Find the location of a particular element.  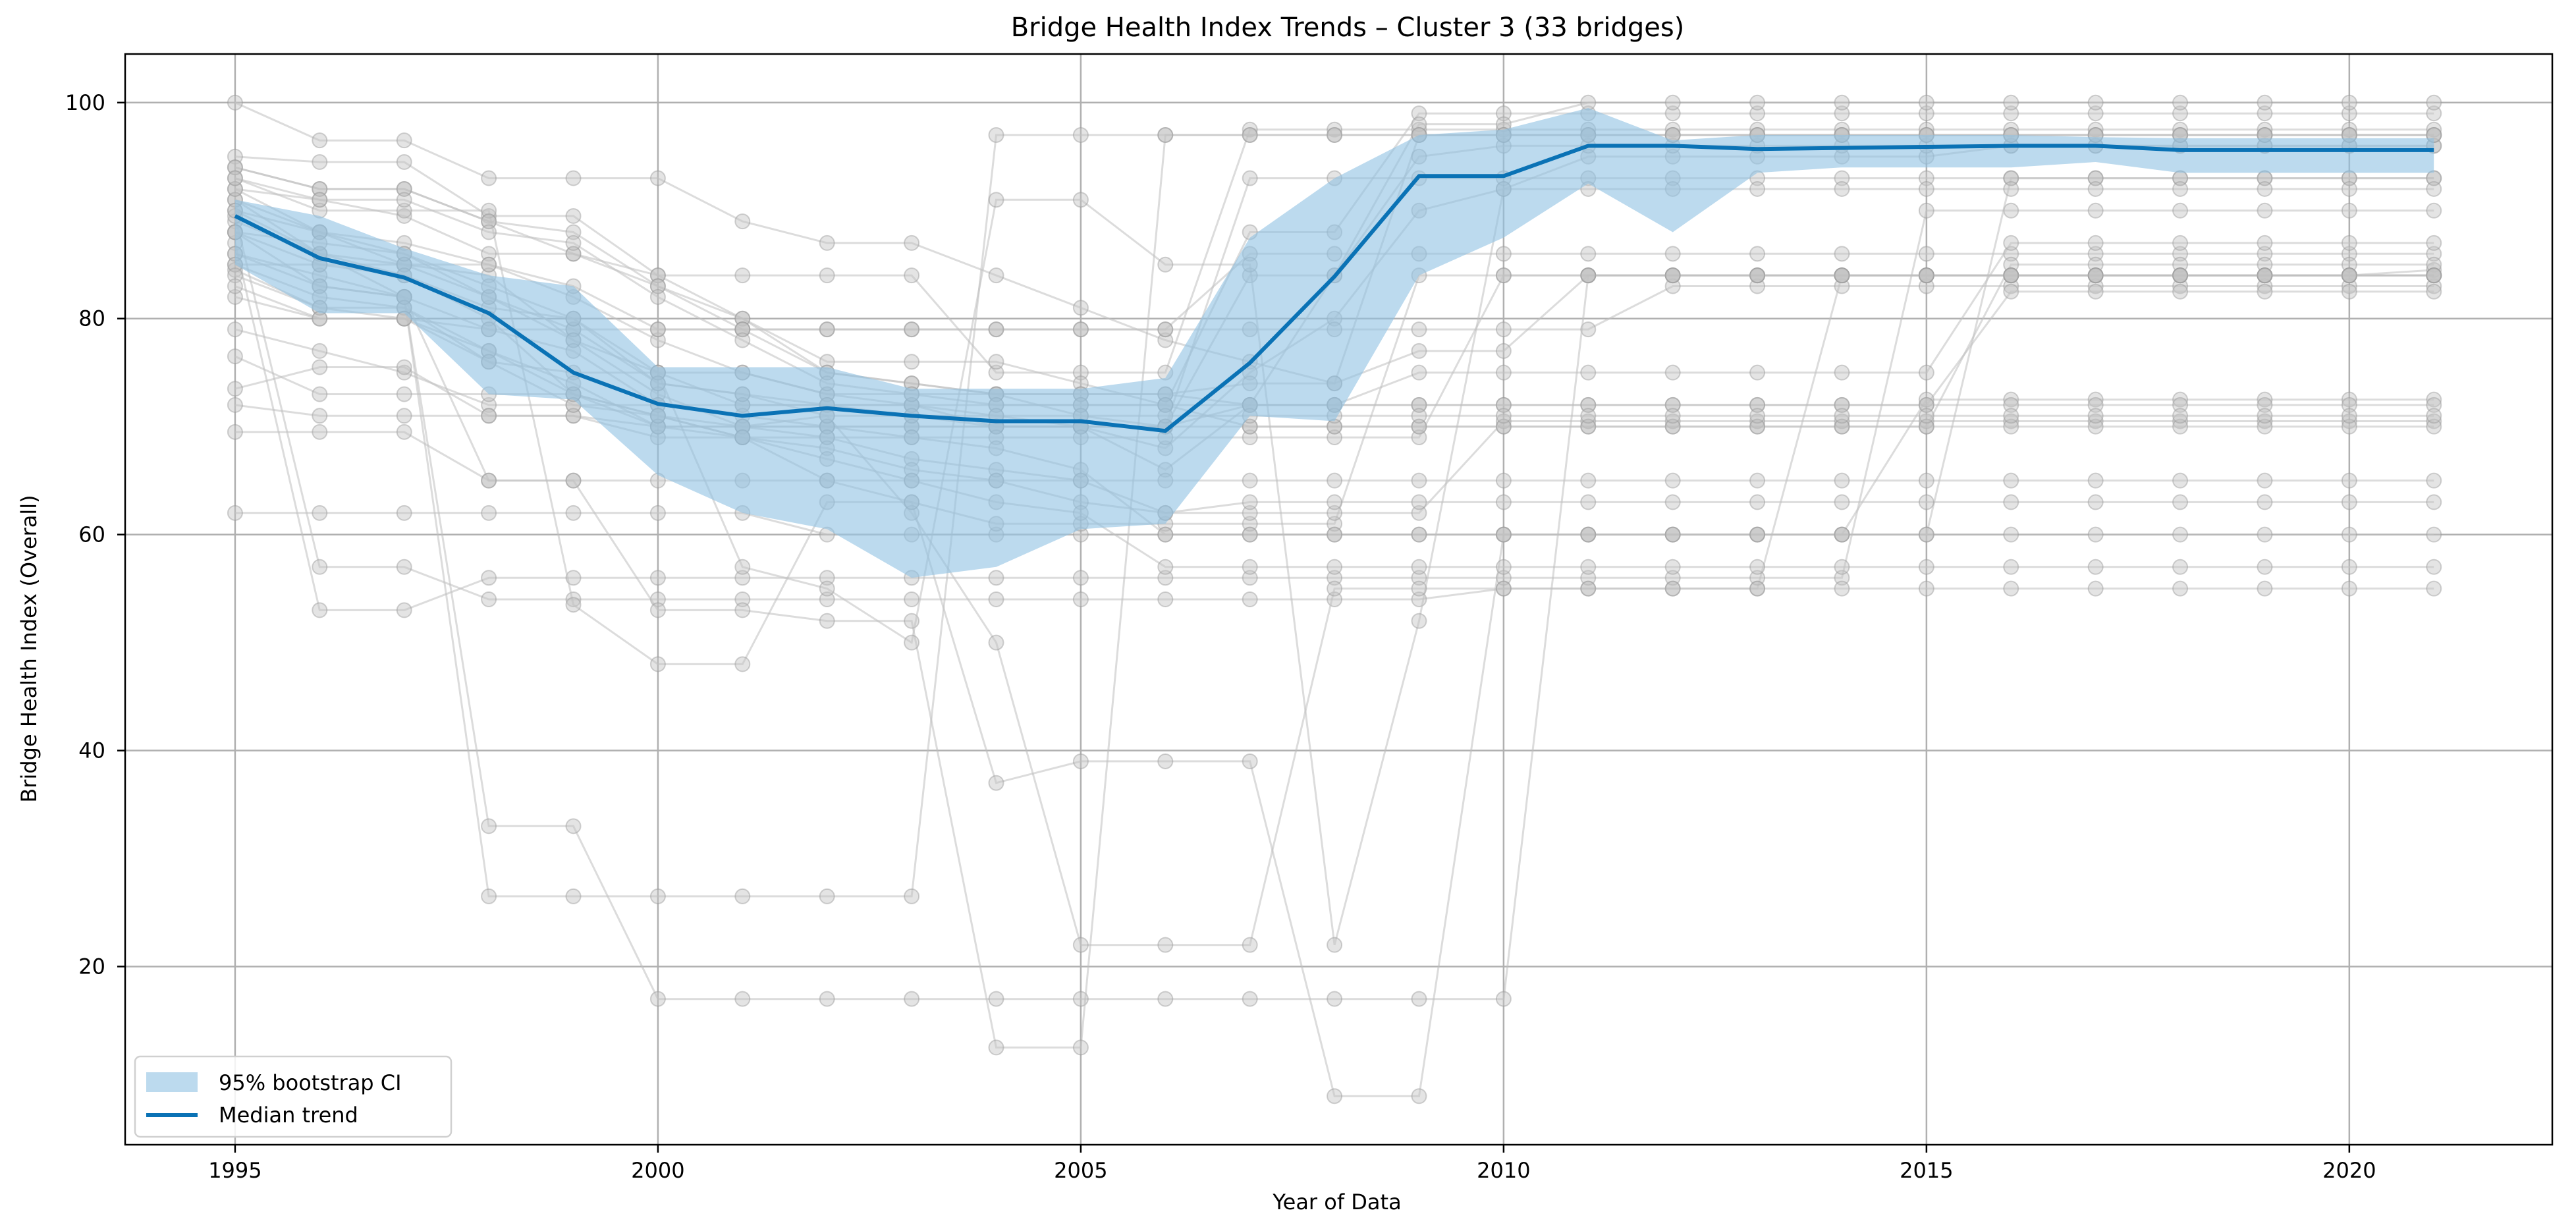

x-tick-label: 2020 is located at coordinates (2349, 1170).